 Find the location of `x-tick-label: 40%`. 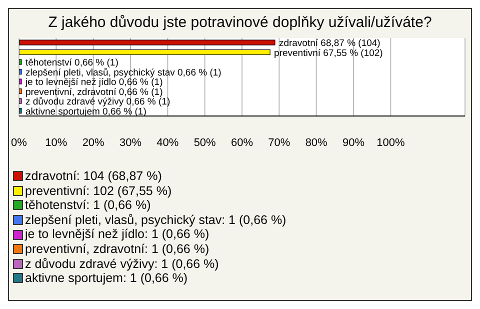

x-tick-label: 40% is located at coordinates (167, 142).